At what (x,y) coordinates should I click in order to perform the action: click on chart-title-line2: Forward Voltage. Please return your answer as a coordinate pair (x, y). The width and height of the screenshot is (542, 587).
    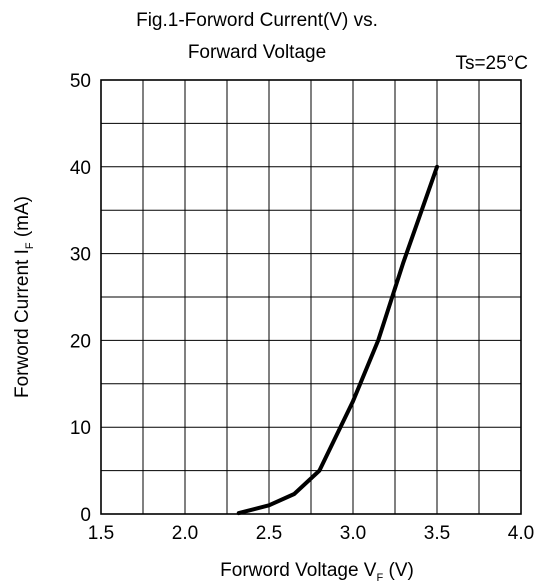
    Looking at the image, I should click on (257, 52).